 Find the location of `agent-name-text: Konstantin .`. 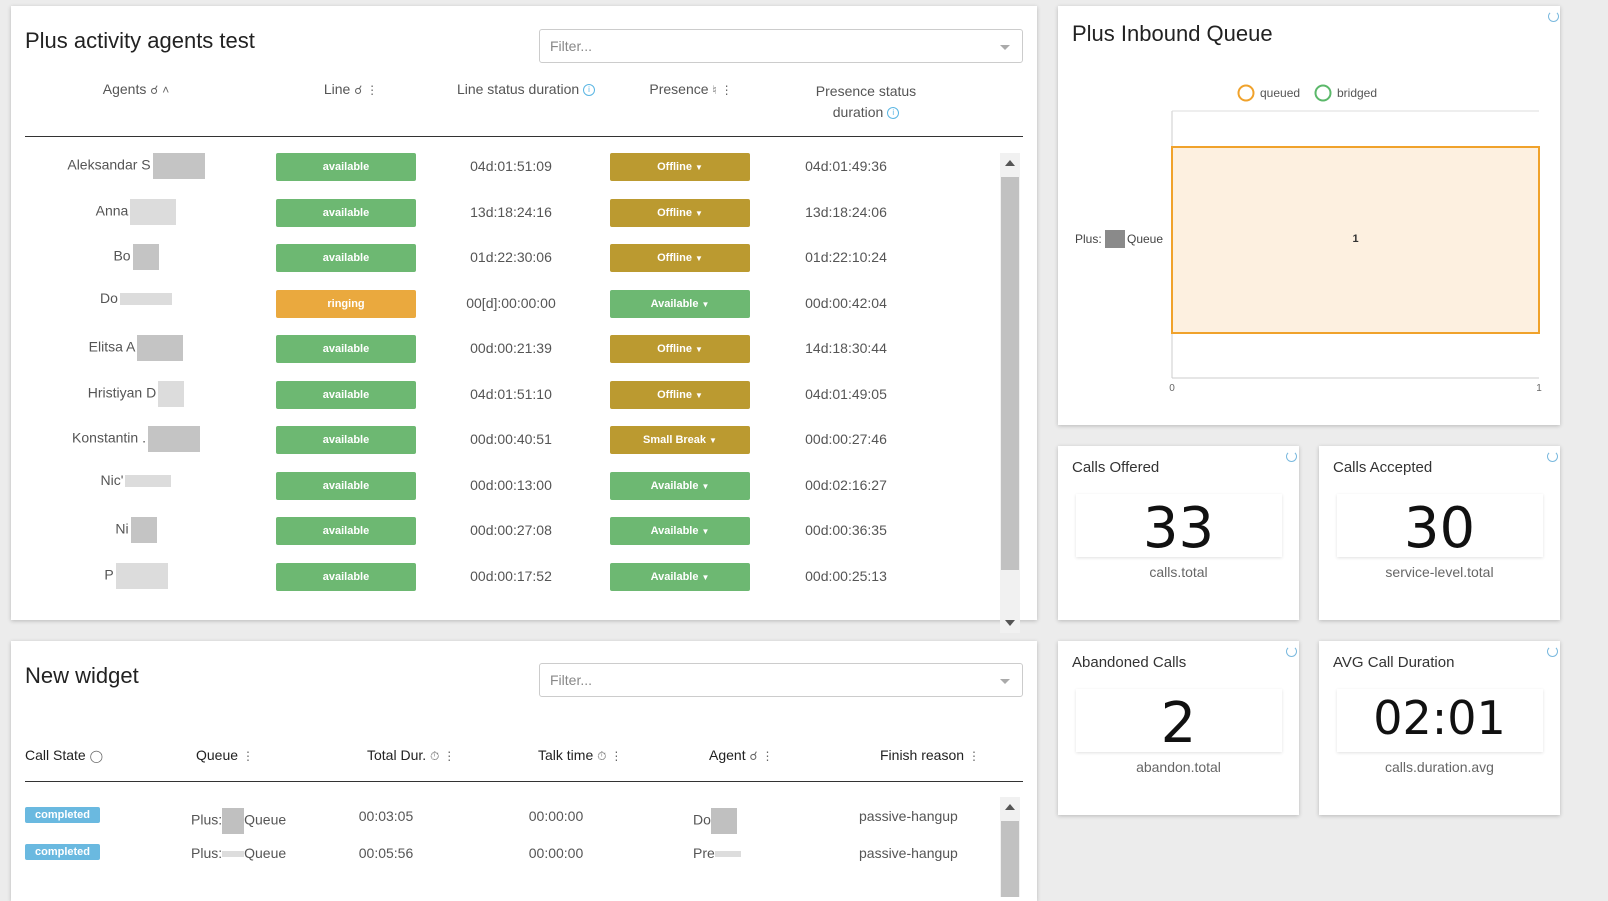

agent-name-text: Konstantin . is located at coordinates (109, 437).